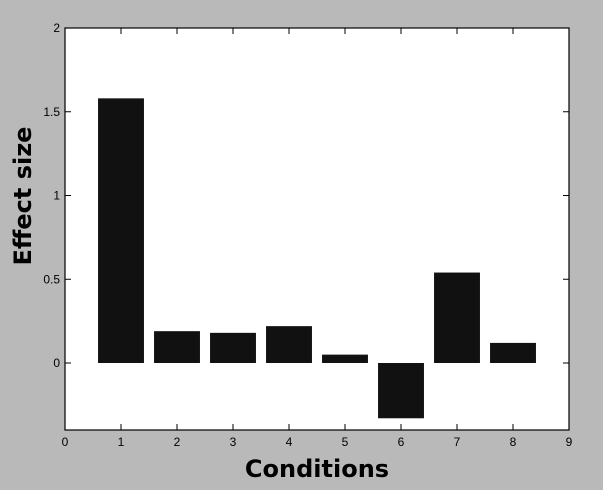  Describe the element at coordinates (401, 442) in the screenshot. I see `x-tick-label-6: 6` at that location.